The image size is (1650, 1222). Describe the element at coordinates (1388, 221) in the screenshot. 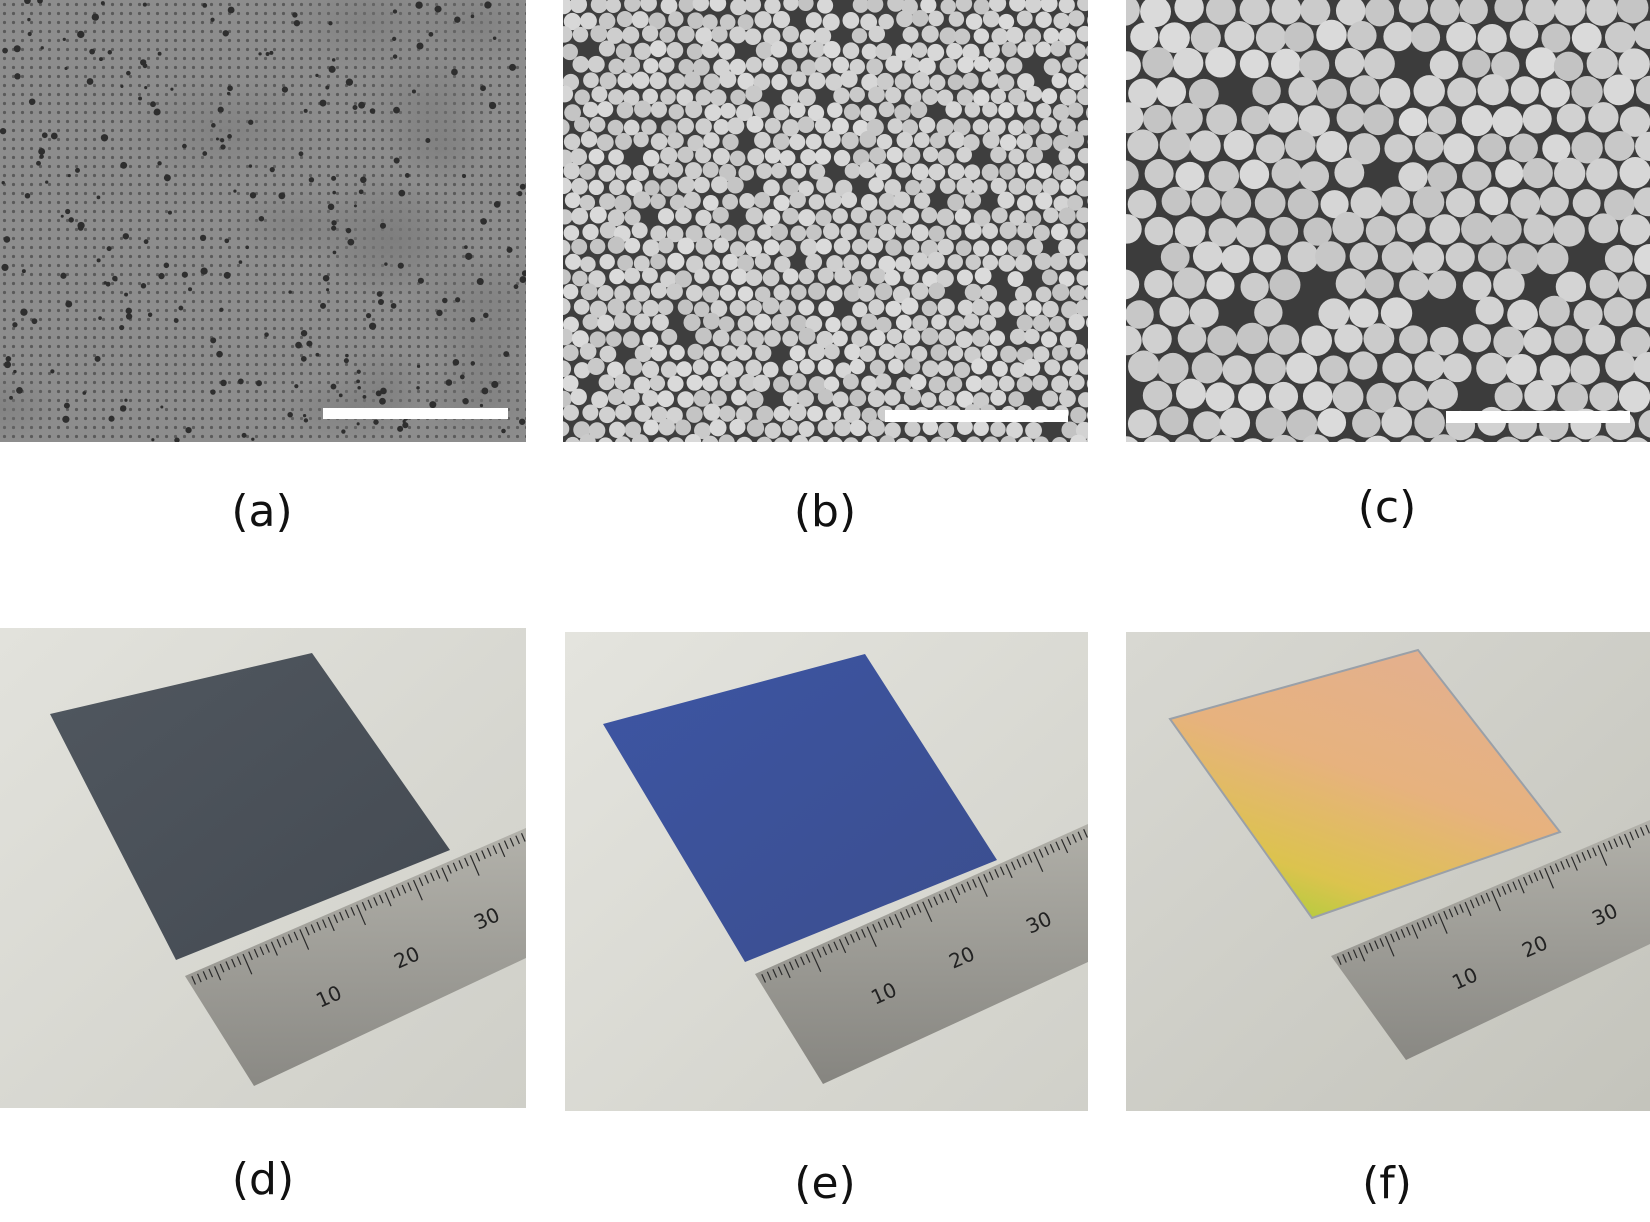

I see `sem-image-c` at that location.